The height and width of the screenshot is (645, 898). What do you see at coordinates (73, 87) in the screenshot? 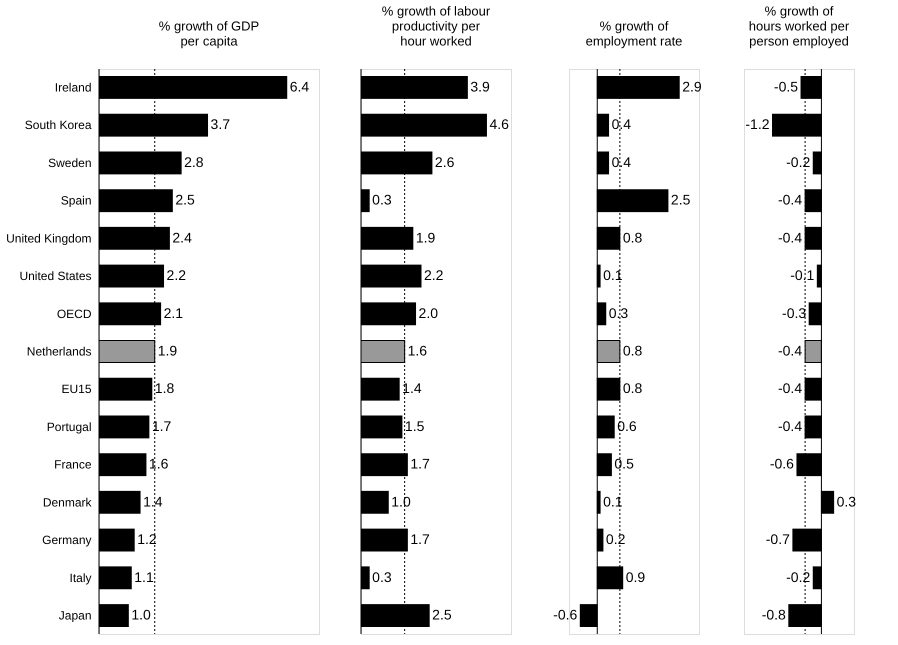
I see `y-tick-label: Ireland` at bounding box center [73, 87].